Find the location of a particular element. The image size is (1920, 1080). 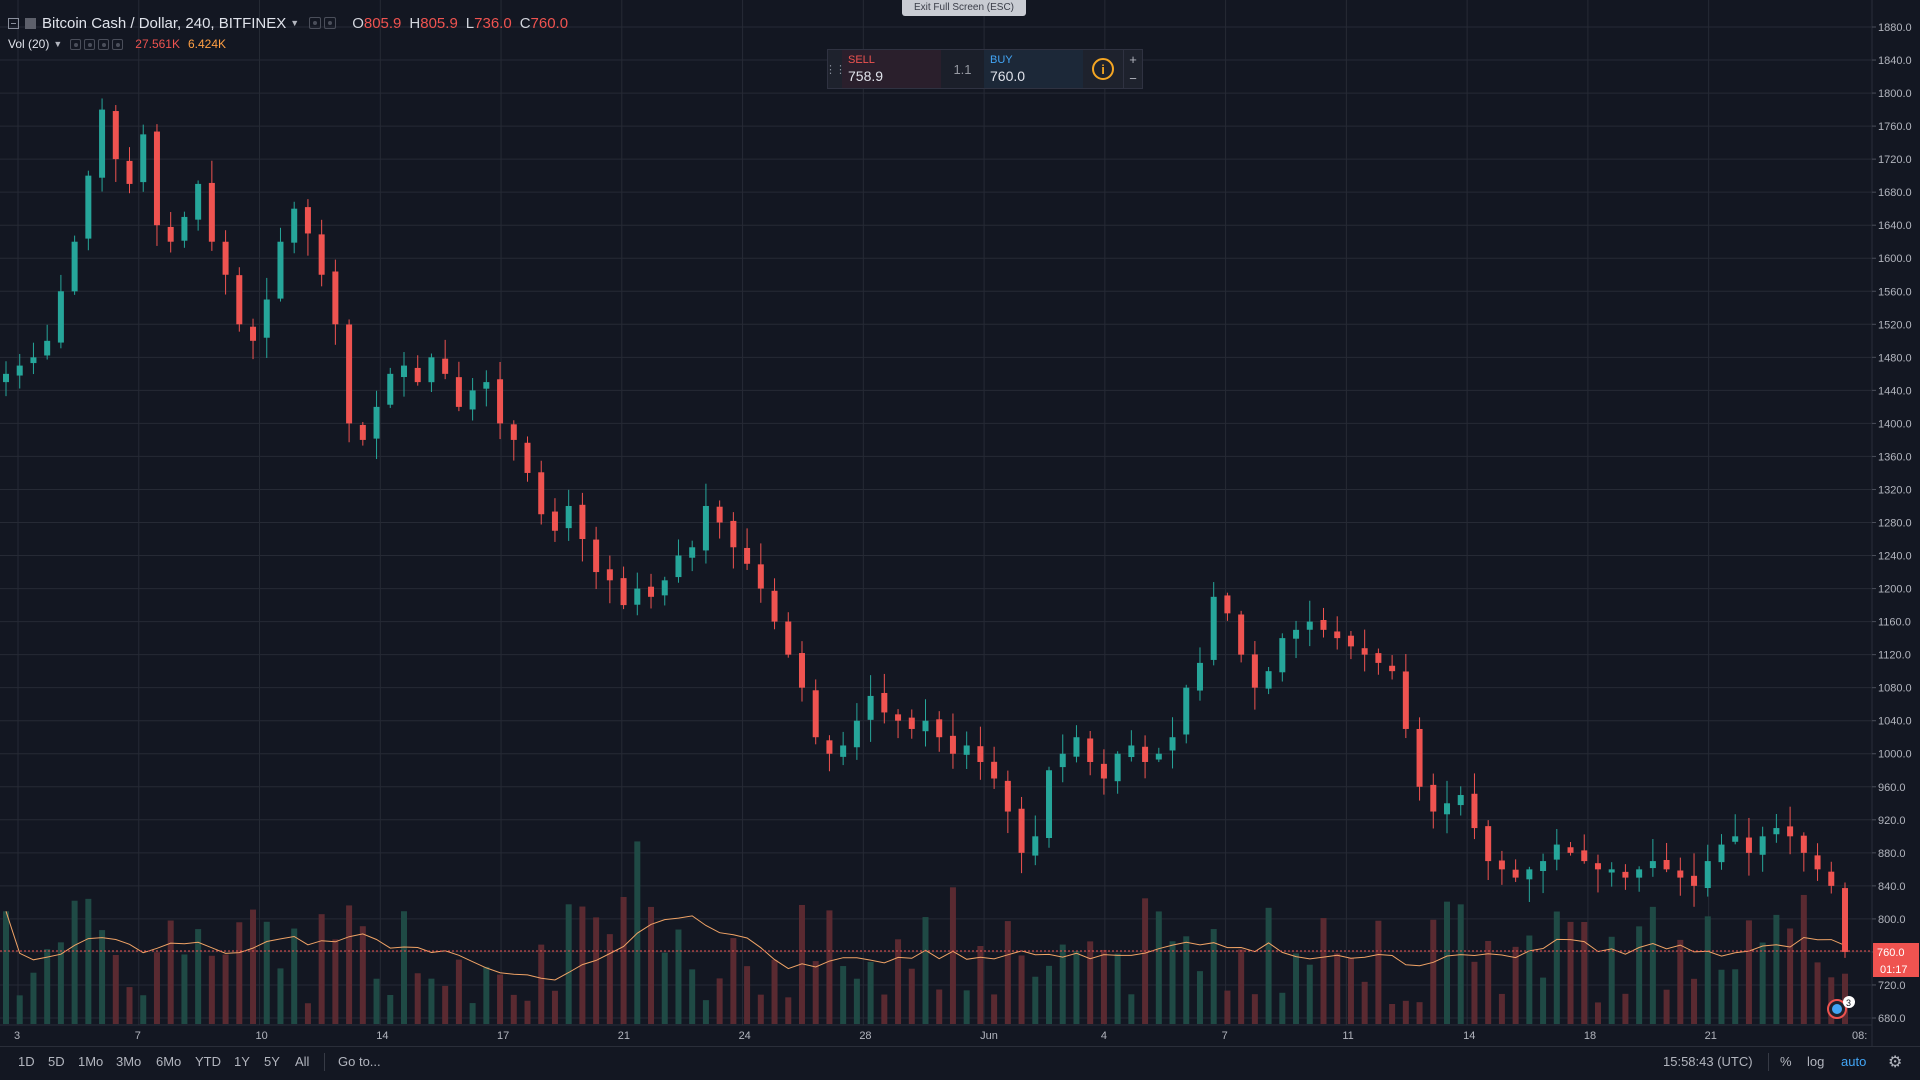

gear-icon: ⚙ is located at coordinates (1895, 1062).